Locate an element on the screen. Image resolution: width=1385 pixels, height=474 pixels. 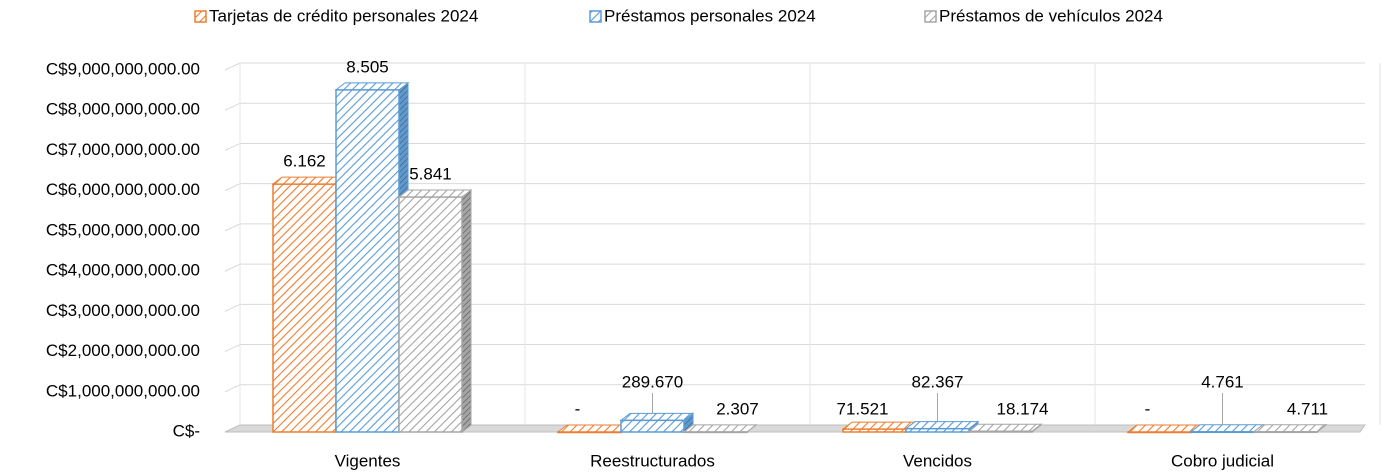
data-label: 71.521 is located at coordinates (863, 408).